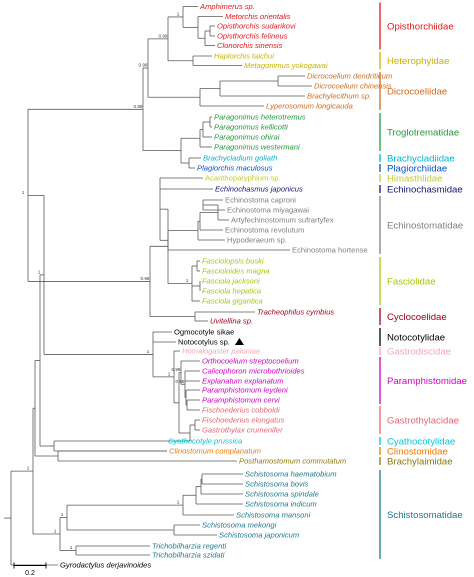 This screenshot has width=474, height=577. What do you see at coordinates (273, 515) in the screenshot?
I see `tip-label: Schistosoma mansoni` at bounding box center [273, 515].